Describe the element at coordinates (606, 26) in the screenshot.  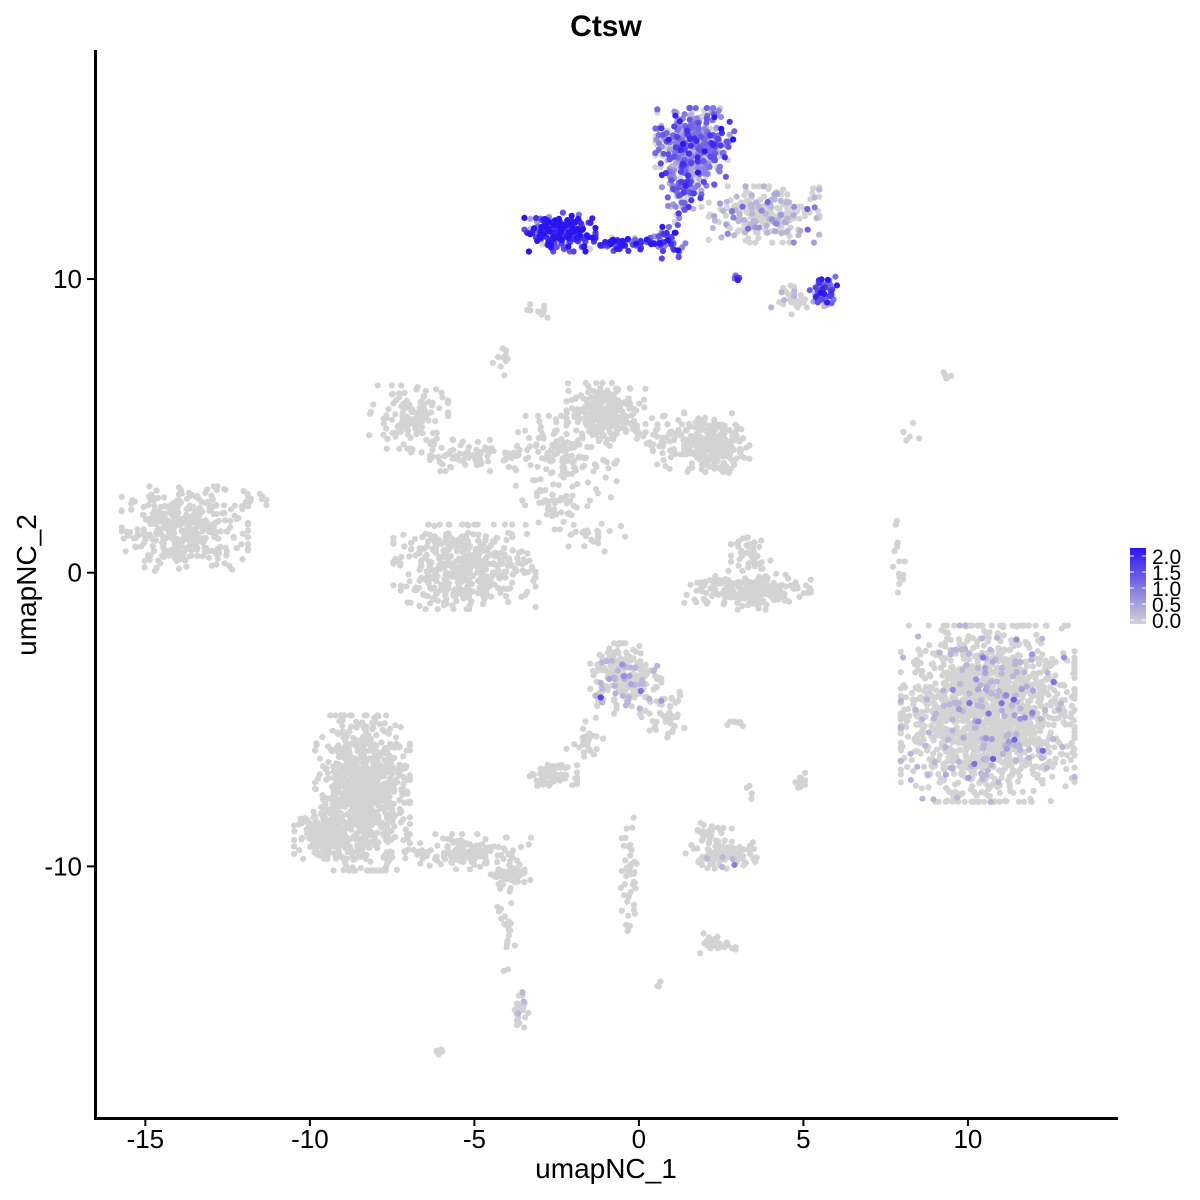
I see `chart-title: Ctsw` at that location.